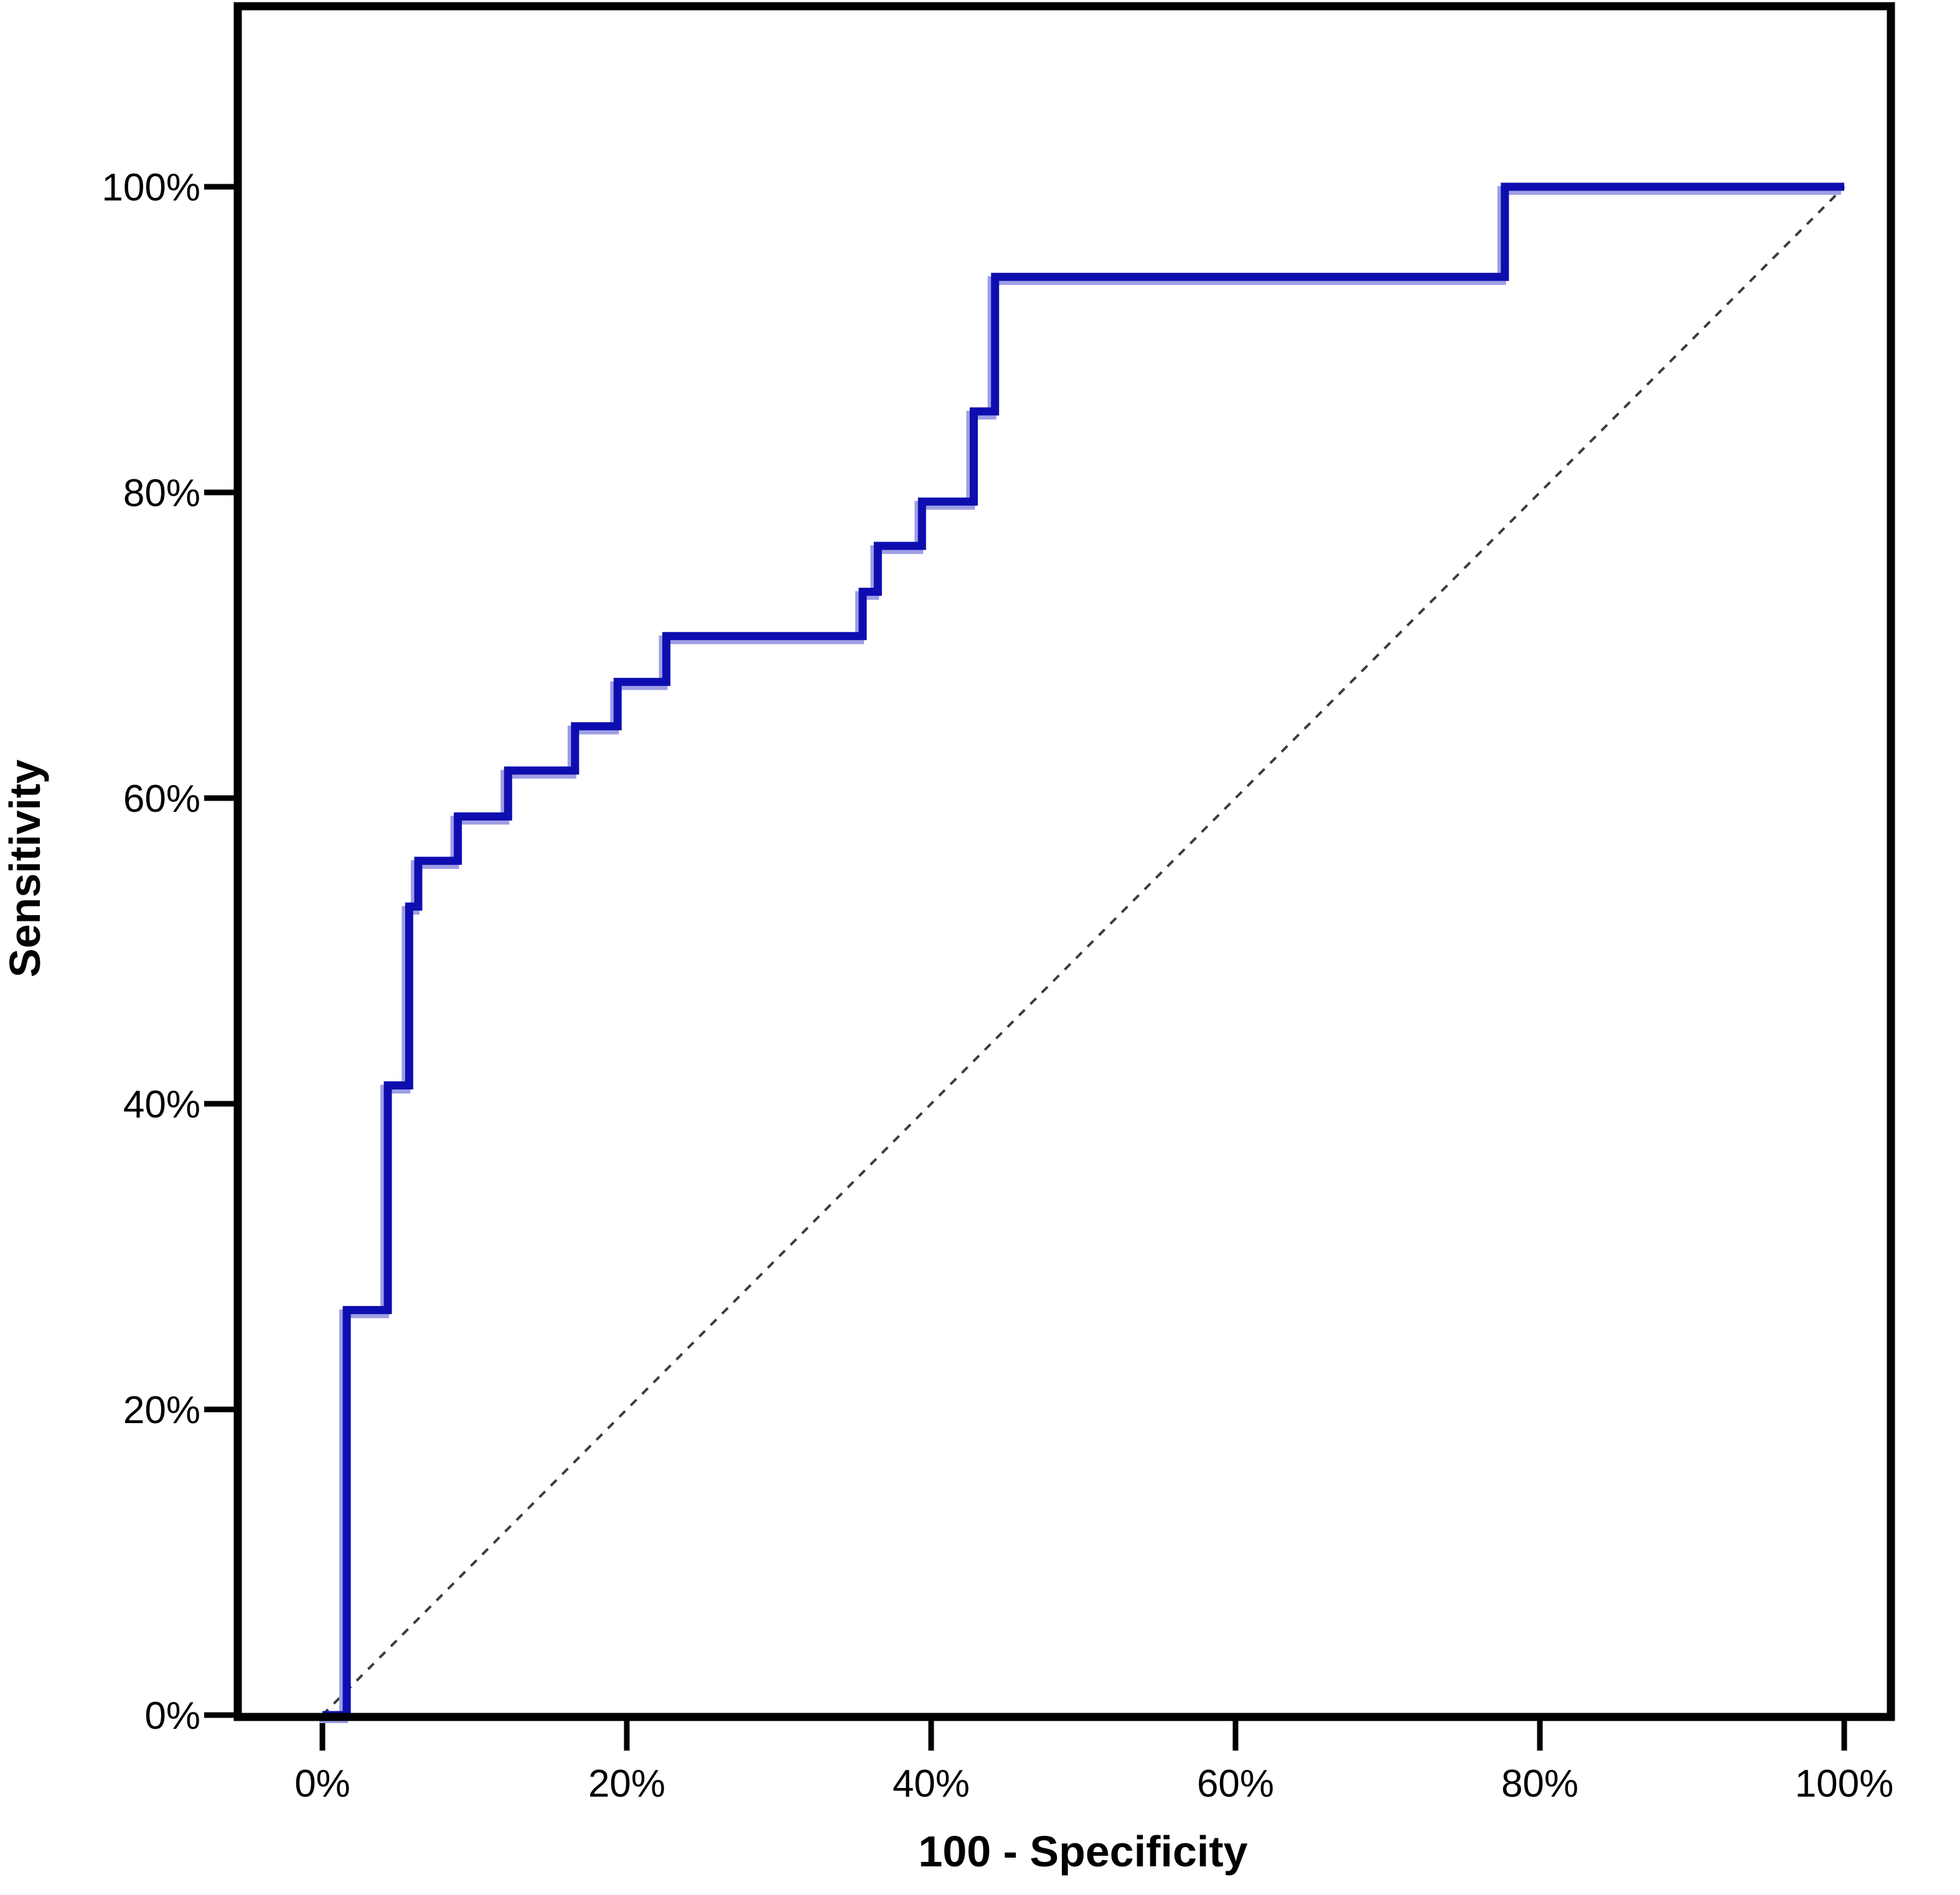 The width and height of the screenshot is (1960, 1895). What do you see at coordinates (161, 799) in the screenshot?
I see `y-axis-tick-label: 60%` at bounding box center [161, 799].